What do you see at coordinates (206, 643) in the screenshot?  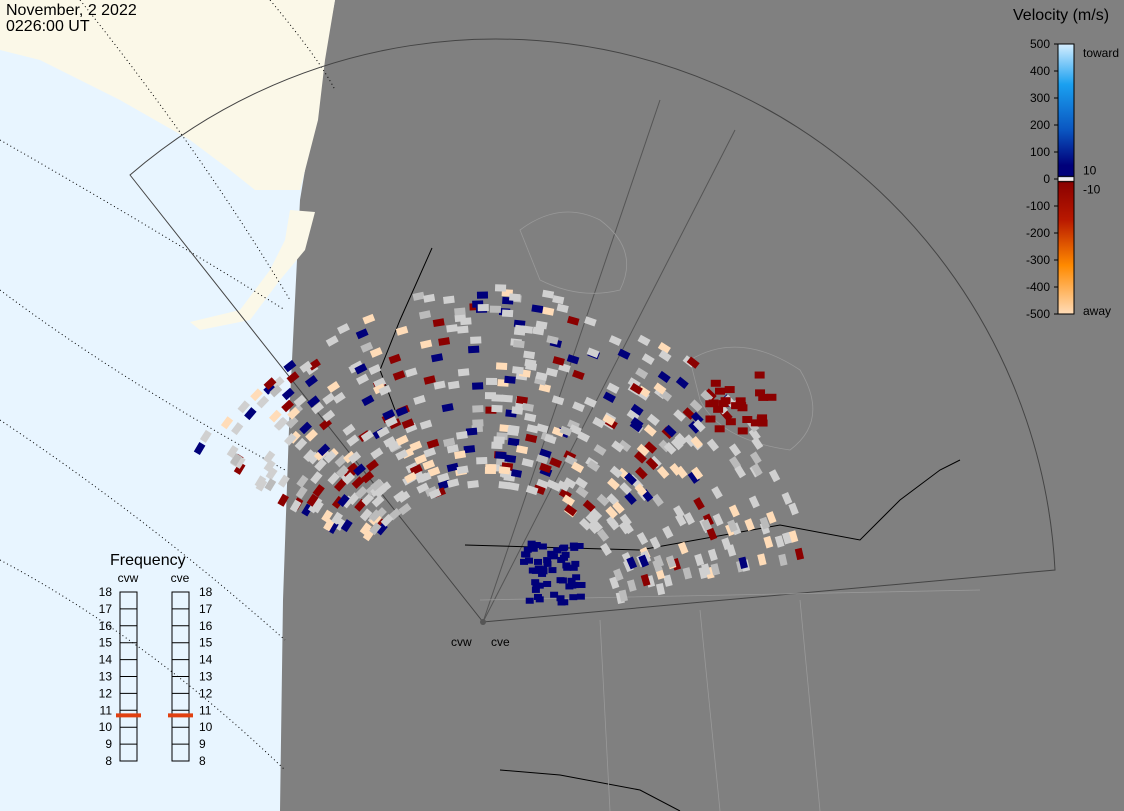 I see `frequency-tick-label: 15` at bounding box center [206, 643].